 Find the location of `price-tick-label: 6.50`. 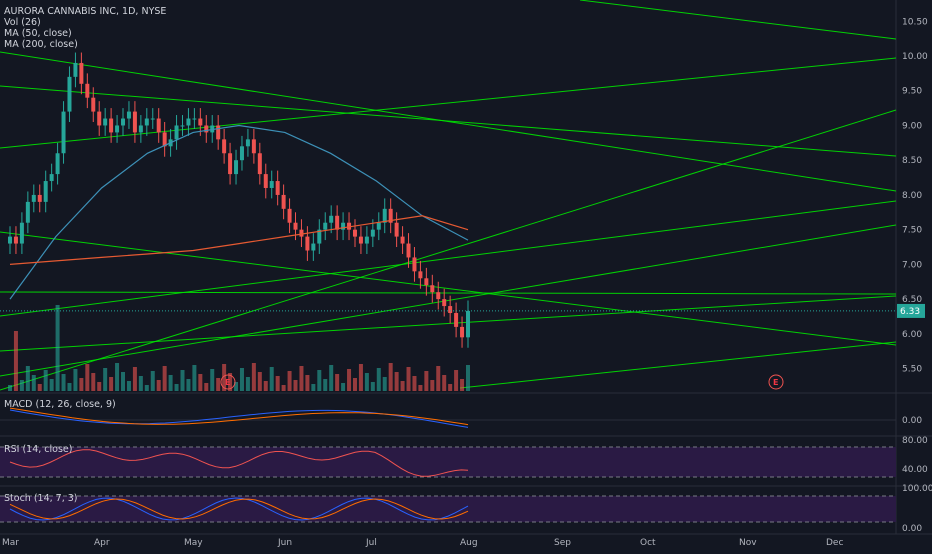

price-tick-label: 6.50 is located at coordinates (912, 300).